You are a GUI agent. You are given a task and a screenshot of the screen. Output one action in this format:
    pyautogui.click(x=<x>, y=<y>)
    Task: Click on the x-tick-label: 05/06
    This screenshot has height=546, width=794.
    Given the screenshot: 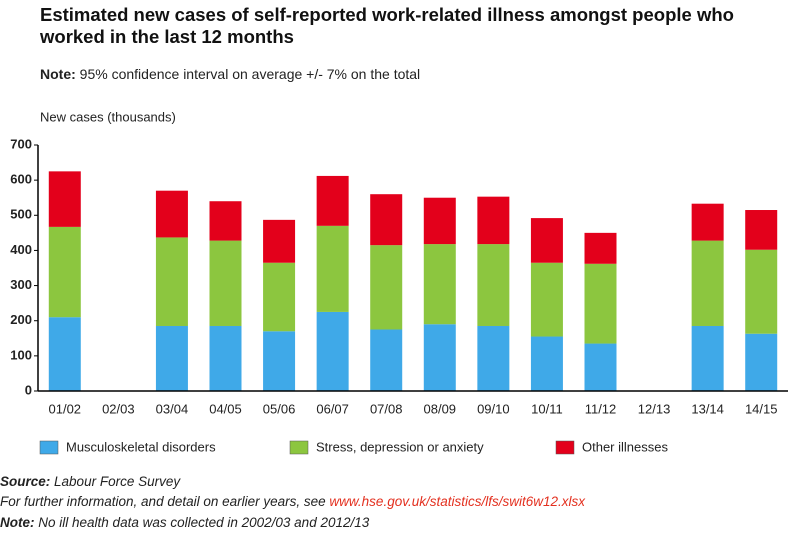 What is the action you would take?
    pyautogui.click(x=279, y=408)
    